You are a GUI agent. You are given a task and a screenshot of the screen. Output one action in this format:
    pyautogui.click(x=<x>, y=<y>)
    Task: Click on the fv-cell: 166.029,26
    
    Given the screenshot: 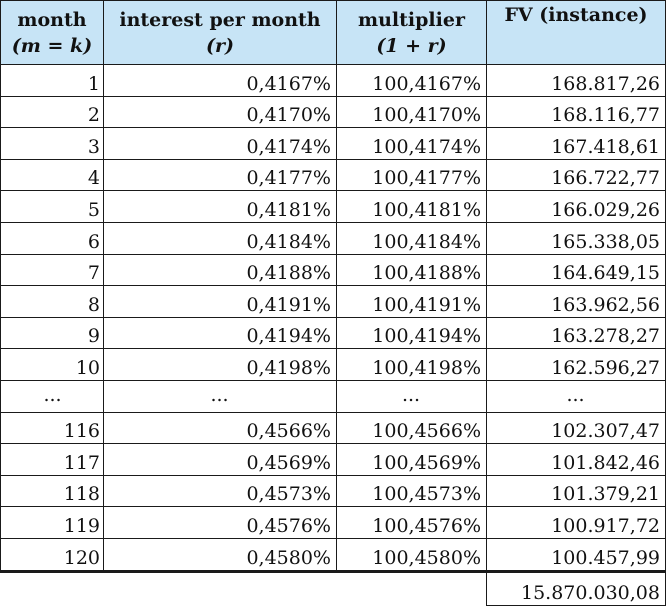 What is the action you would take?
    pyautogui.click(x=576, y=206)
    